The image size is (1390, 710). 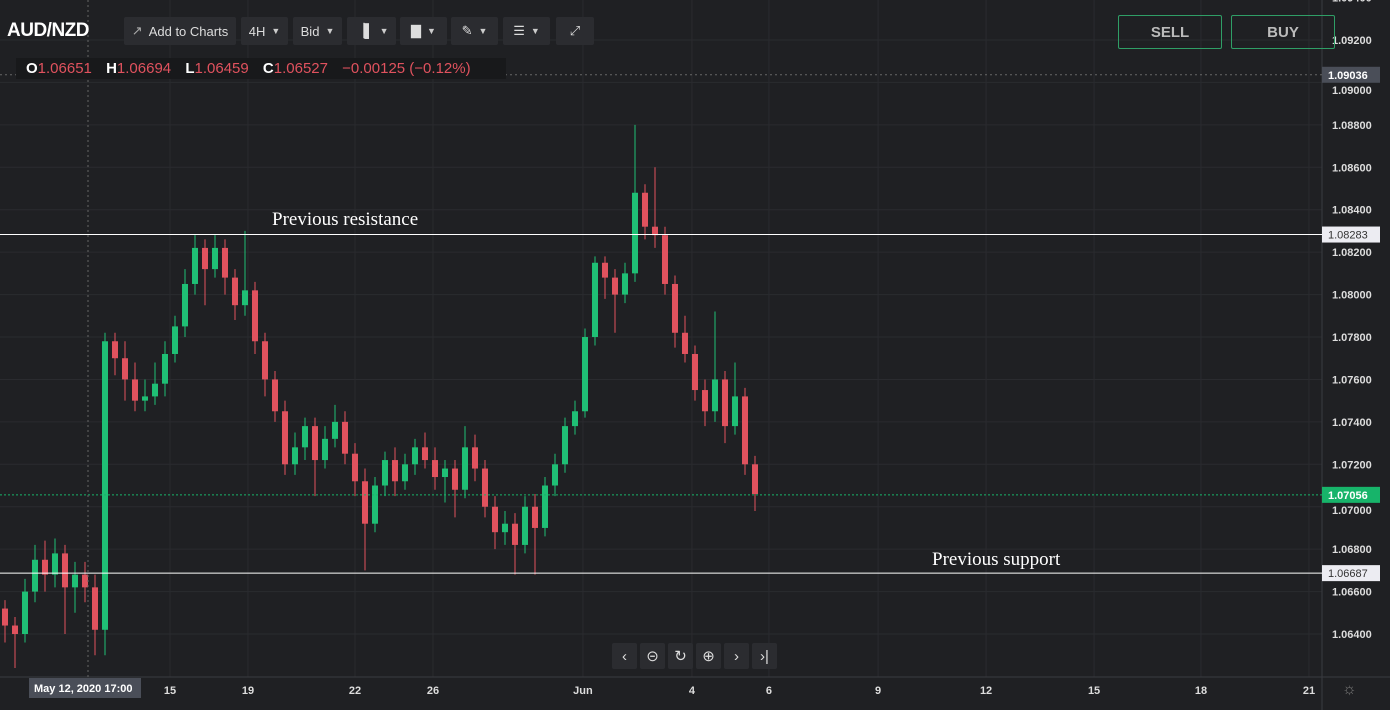 What do you see at coordinates (575, 31) in the screenshot?
I see `collapse-button: ⤢` at bounding box center [575, 31].